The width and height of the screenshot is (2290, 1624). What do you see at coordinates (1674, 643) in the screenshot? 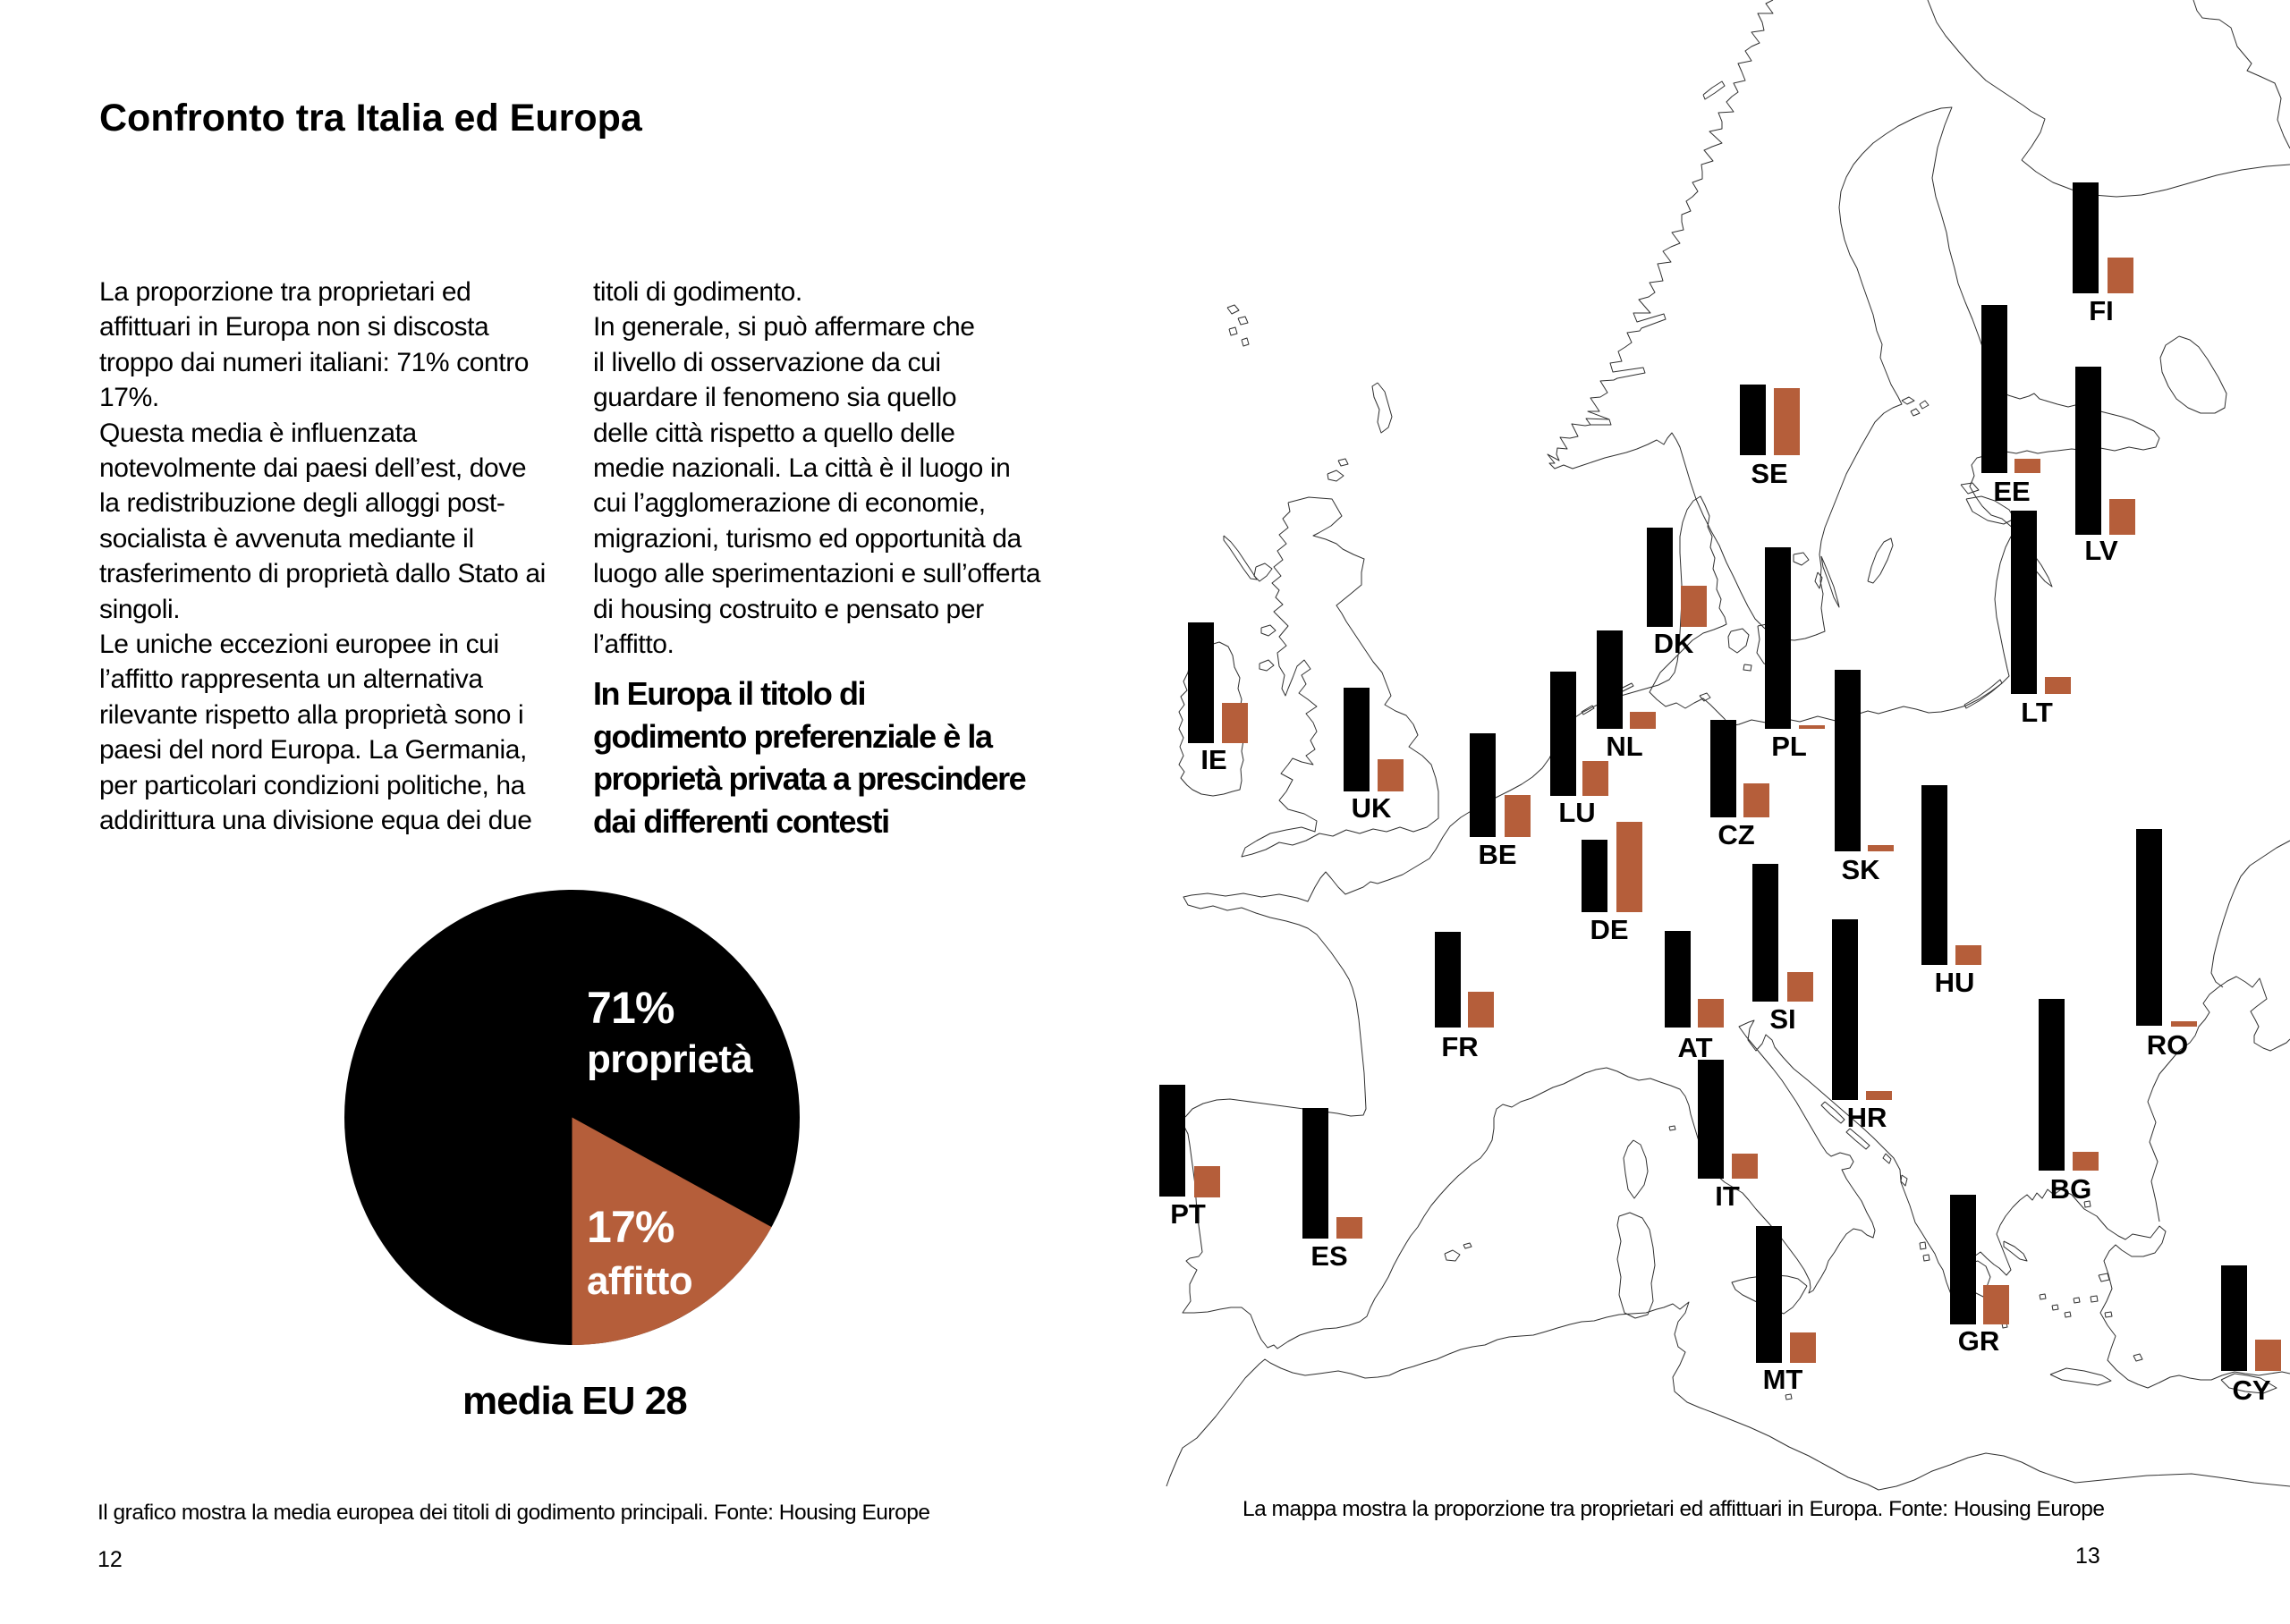
I see `svg-text: DK` at bounding box center [1674, 643].